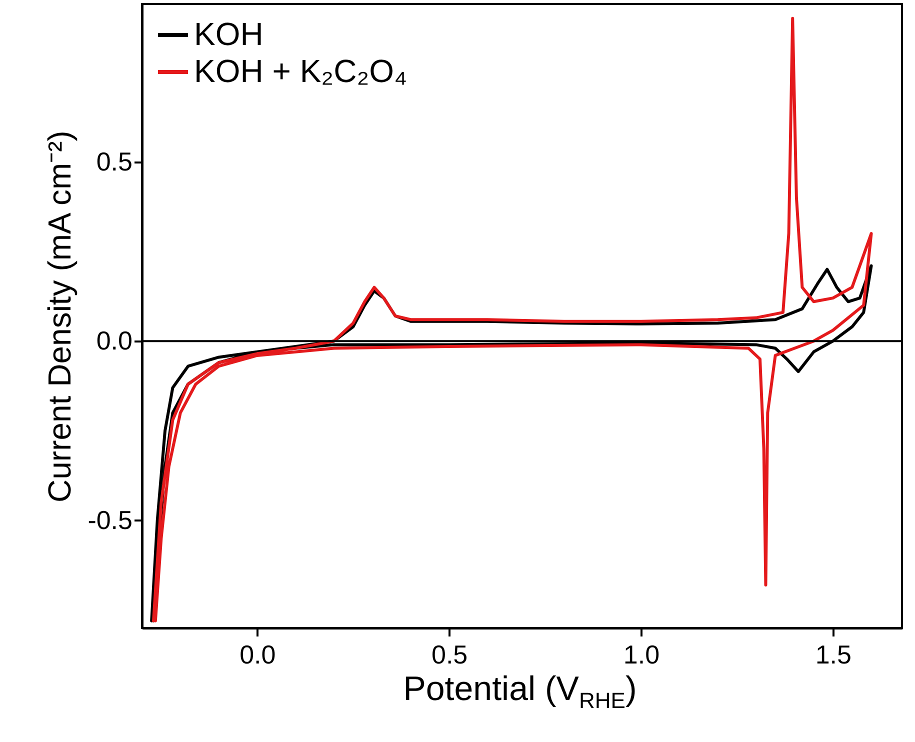 The width and height of the screenshot is (915, 742). Describe the element at coordinates (449, 655) in the screenshot. I see `x-tick-label: 0.5` at that location.